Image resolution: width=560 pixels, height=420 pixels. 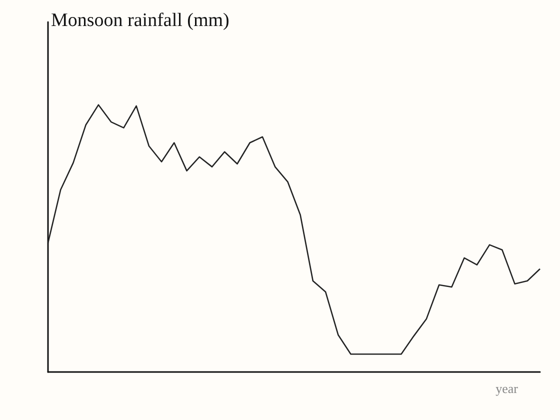 I want to click on chart-title: Monsoon rainfall (mm), so click(x=140, y=20).